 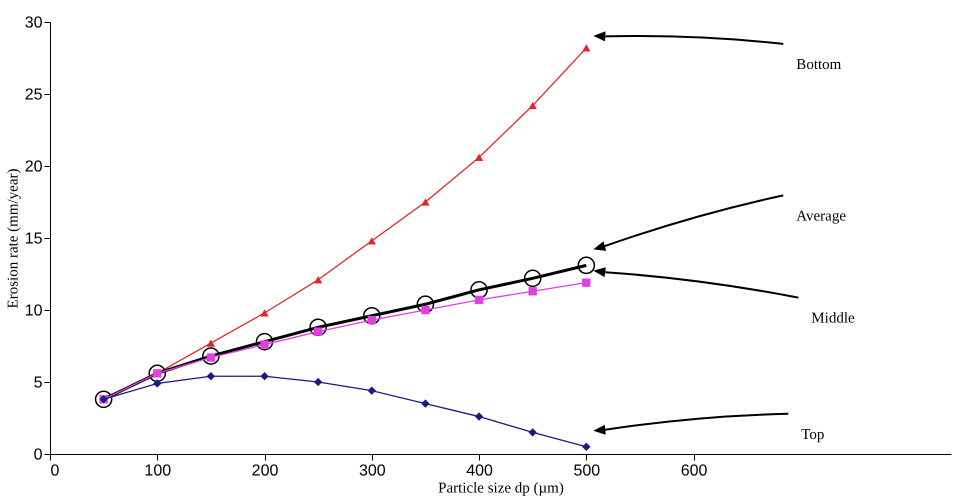 What do you see at coordinates (372, 471) in the screenshot?
I see `x-tick-label: 300` at bounding box center [372, 471].